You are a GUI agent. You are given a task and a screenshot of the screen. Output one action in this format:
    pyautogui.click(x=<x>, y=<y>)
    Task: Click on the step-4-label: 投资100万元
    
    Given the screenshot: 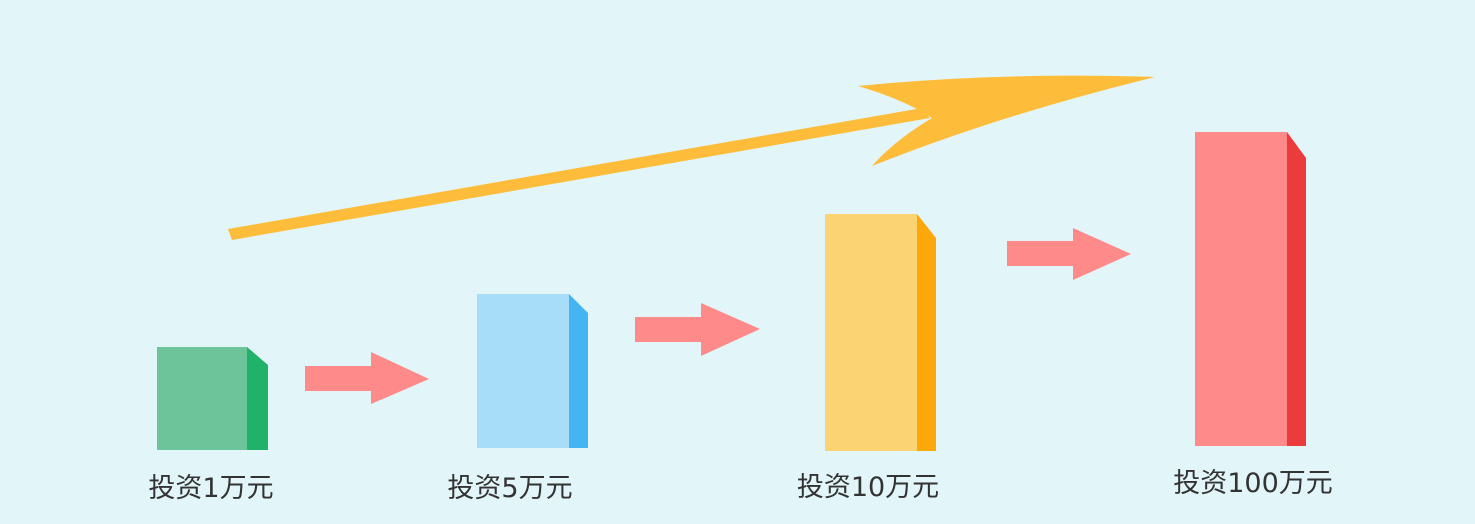 What is the action you would take?
    pyautogui.click(x=1253, y=480)
    